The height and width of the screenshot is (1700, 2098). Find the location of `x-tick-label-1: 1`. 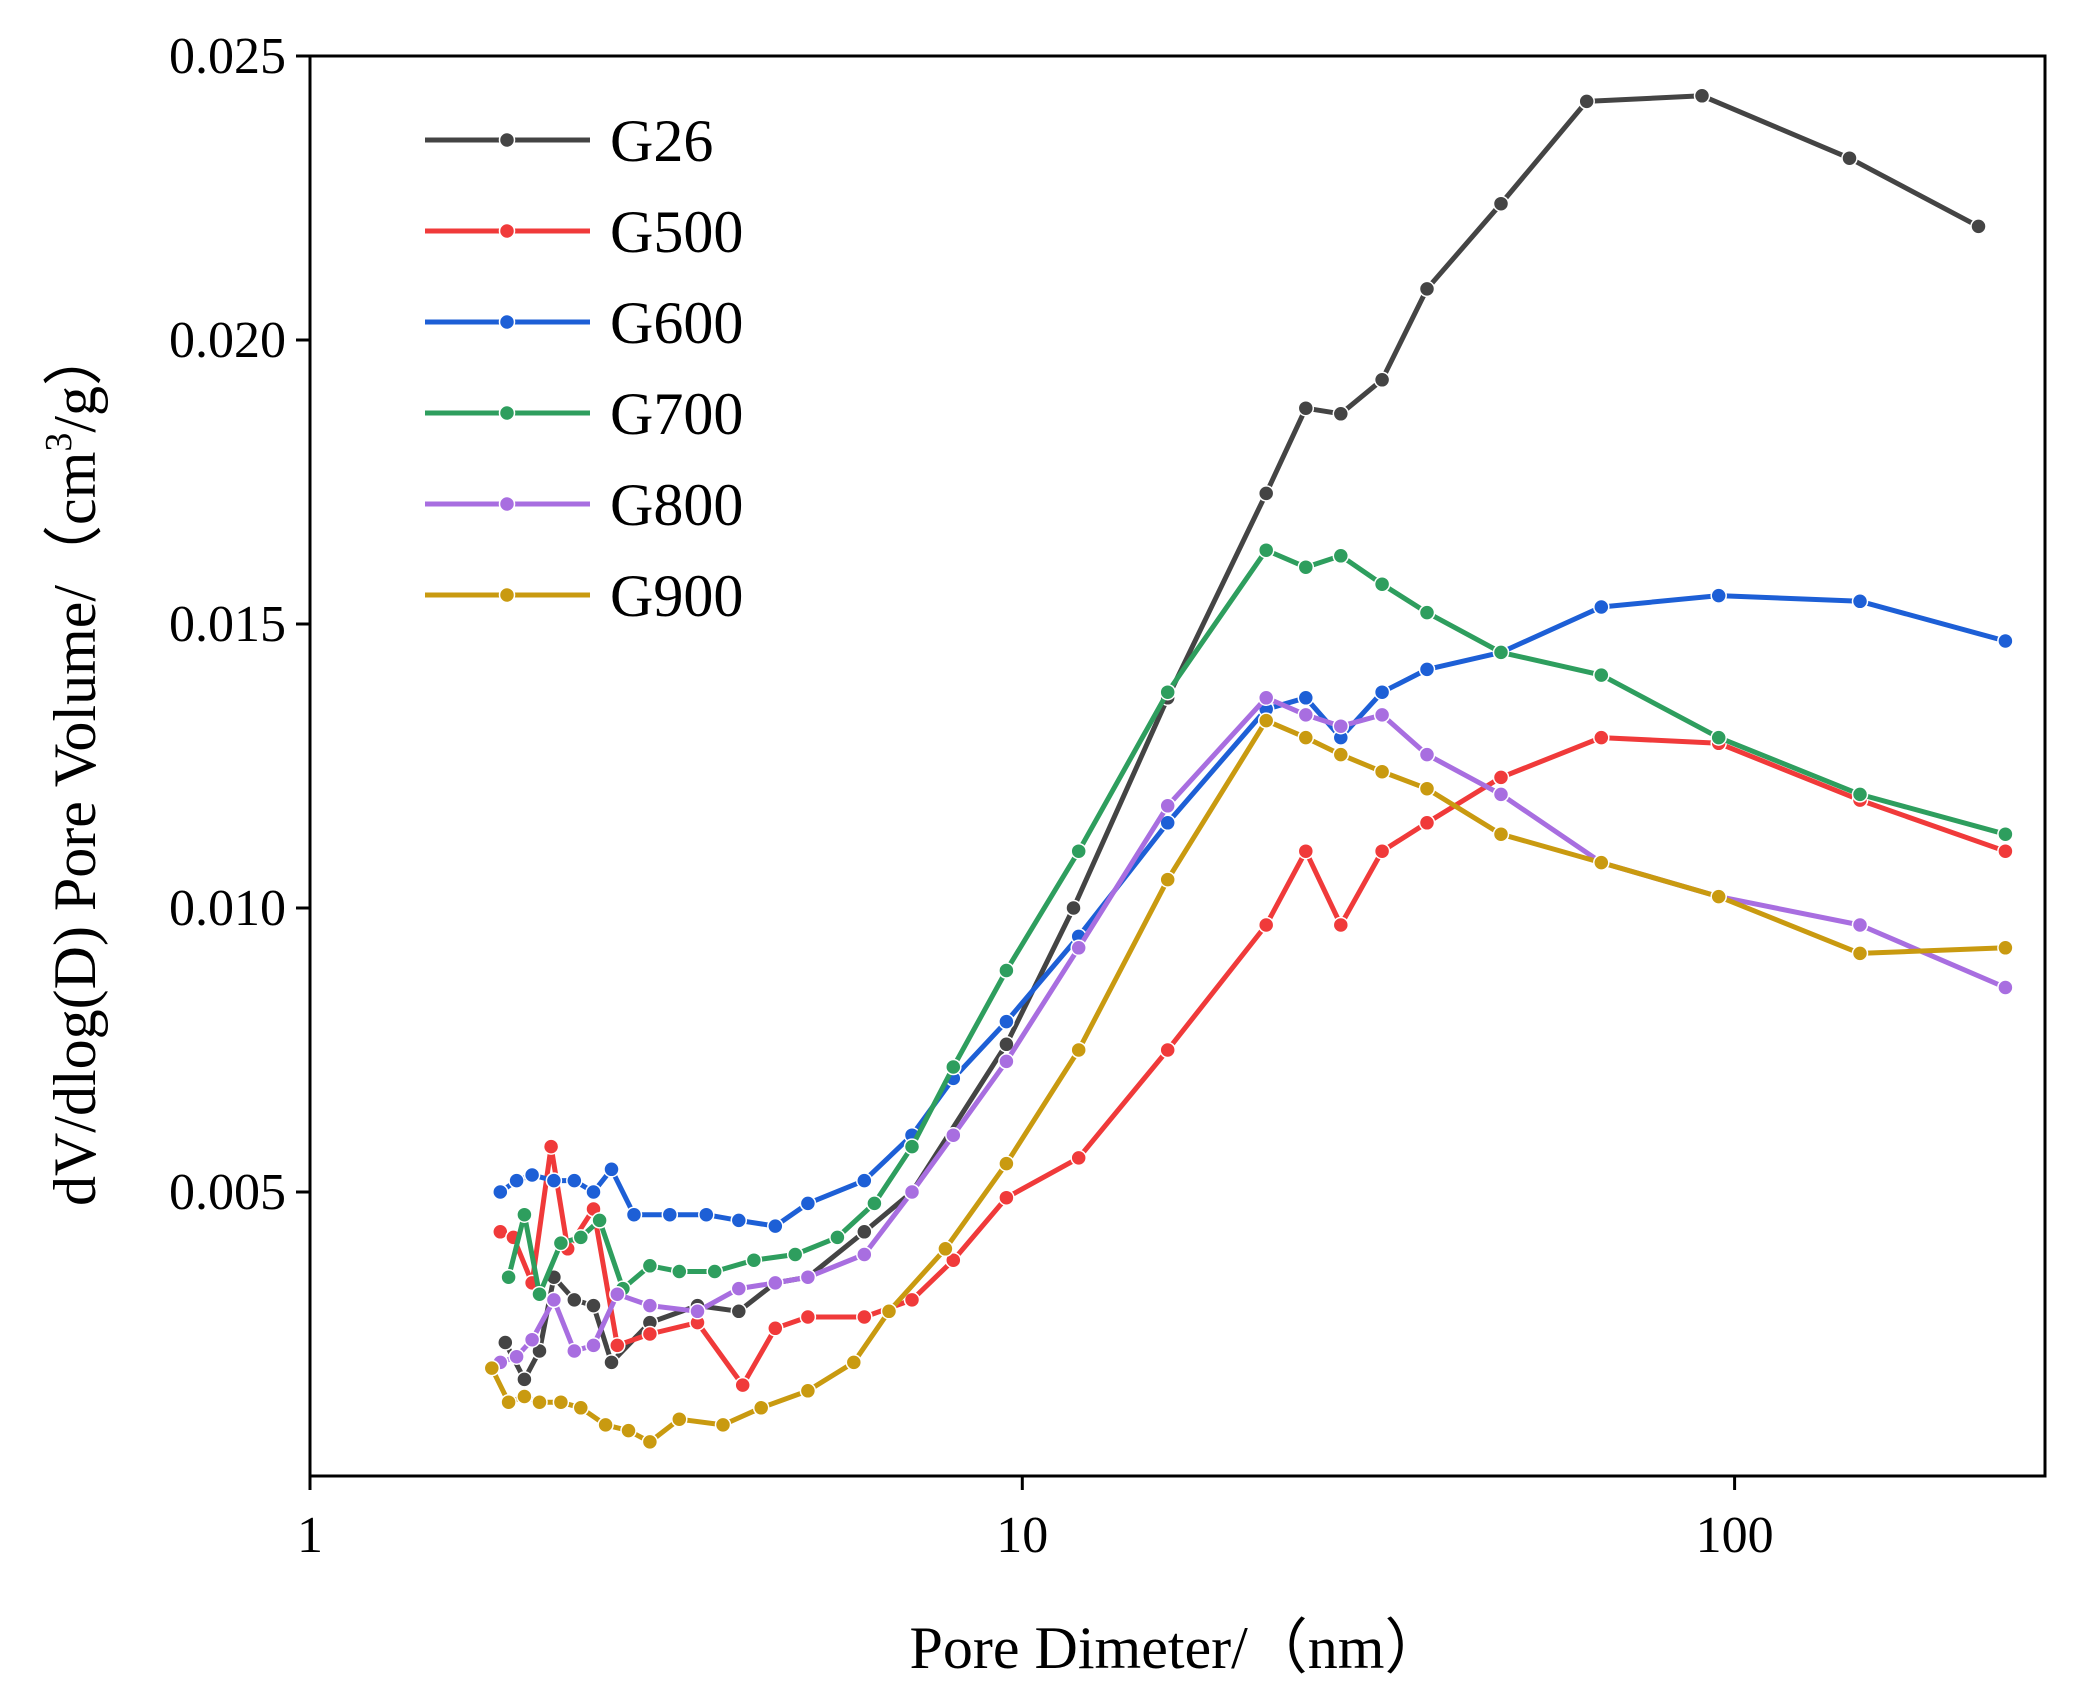

x-tick-label-1: 1 is located at coordinates (310, 1535).